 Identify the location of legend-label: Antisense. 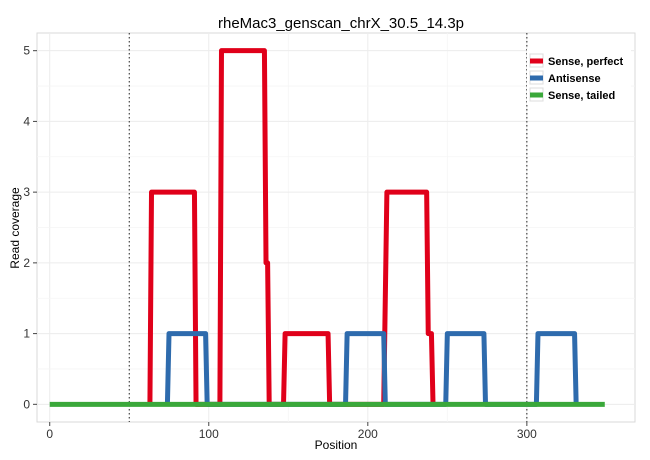
(574, 79).